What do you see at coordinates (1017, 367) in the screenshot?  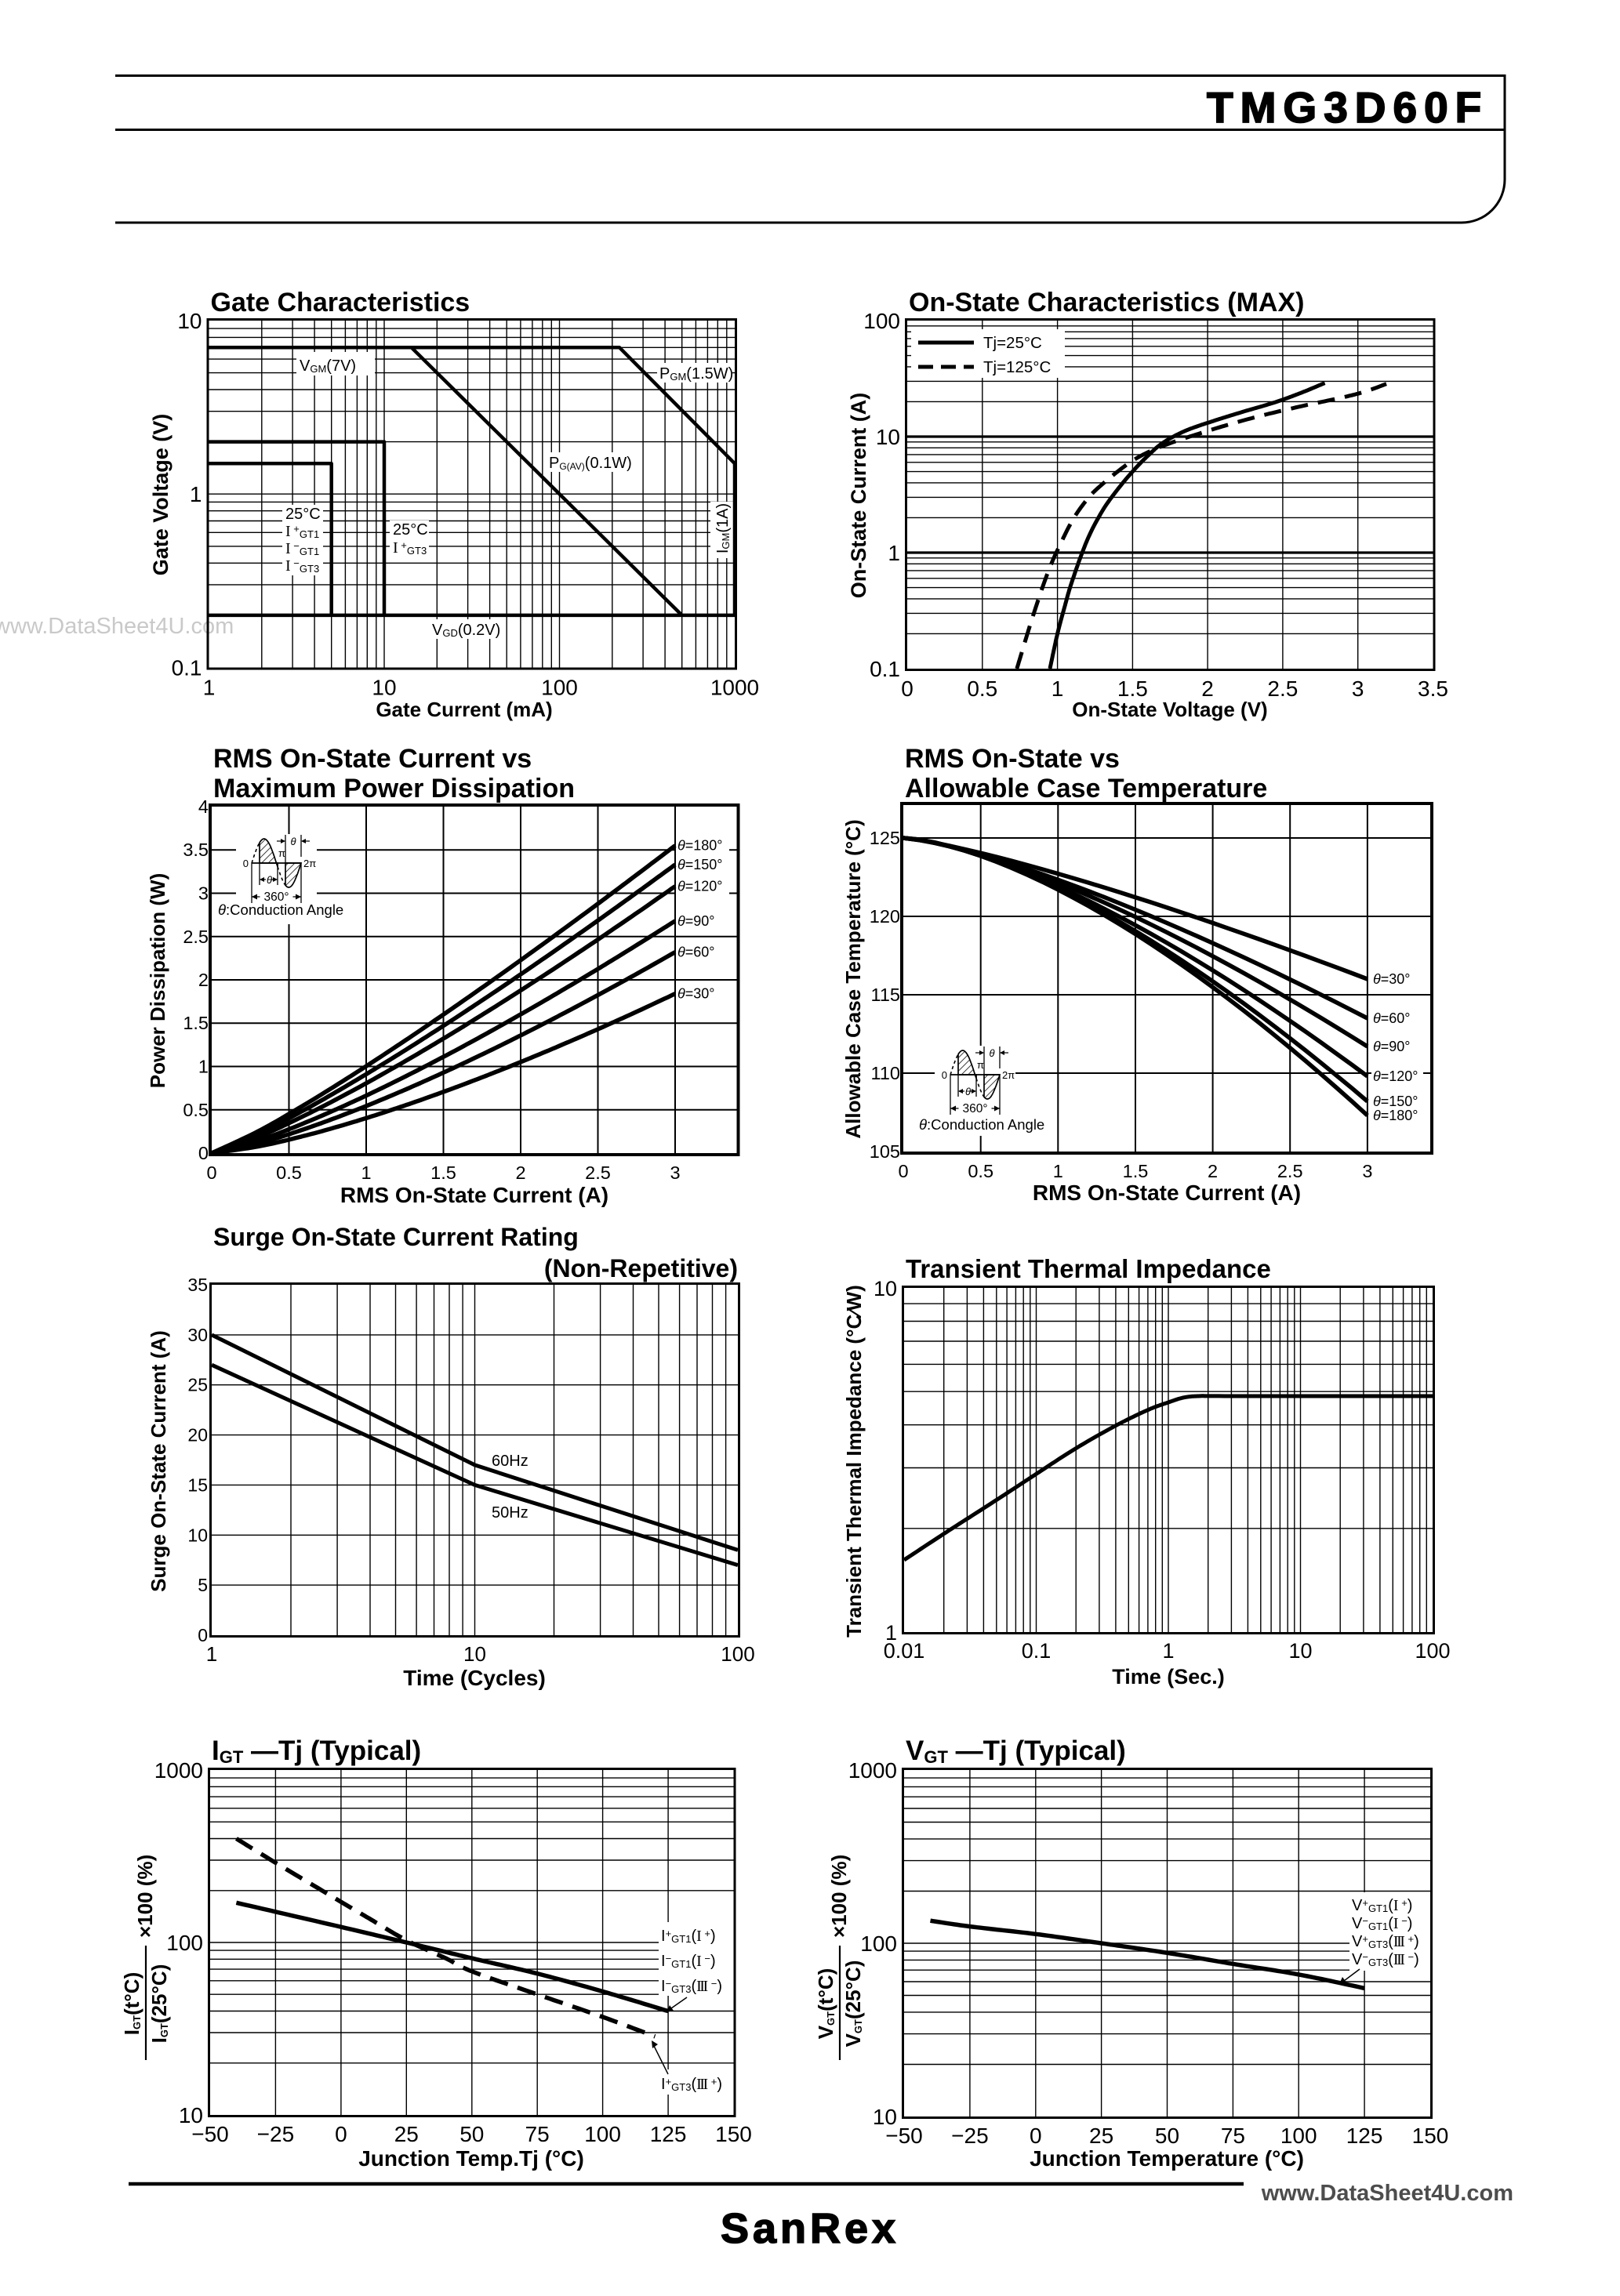 I see `svg-text: Tj=125°C` at bounding box center [1017, 367].